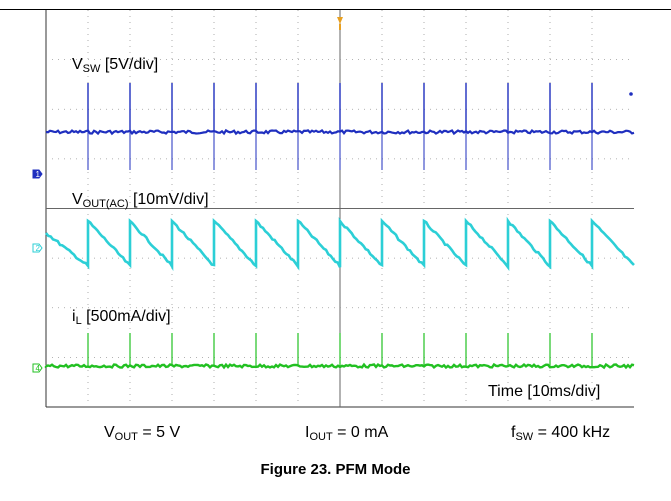 The width and height of the screenshot is (671, 501). I want to click on vout-condition: VOUT = 5 V, so click(142, 433).